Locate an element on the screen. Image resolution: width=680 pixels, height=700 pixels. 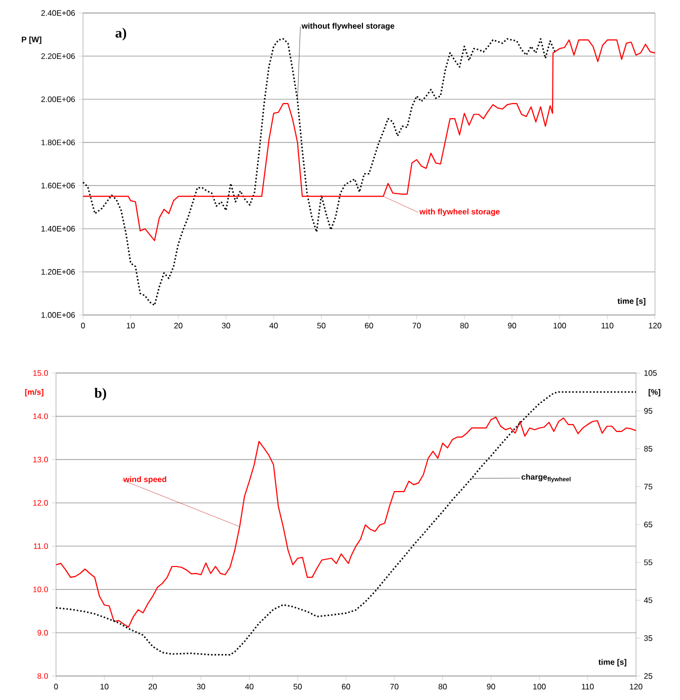
annotation: a) is located at coordinates (121, 34).